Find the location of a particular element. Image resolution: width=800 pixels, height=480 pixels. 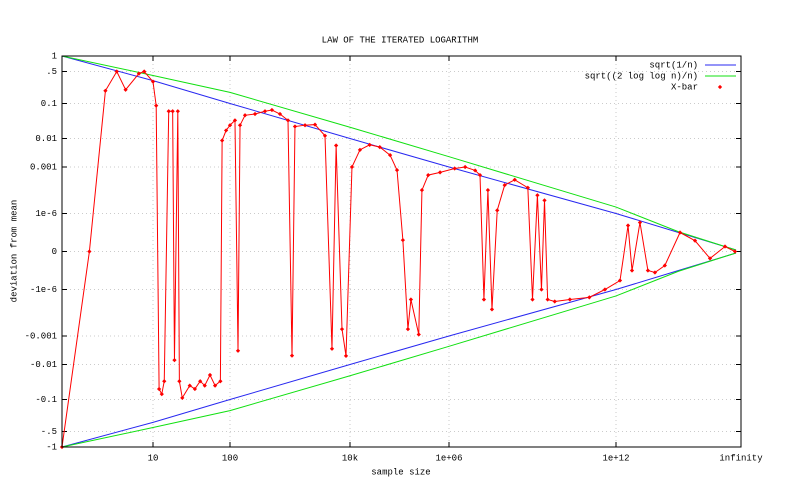

y-tick-label: 1 is located at coordinates (54, 56).